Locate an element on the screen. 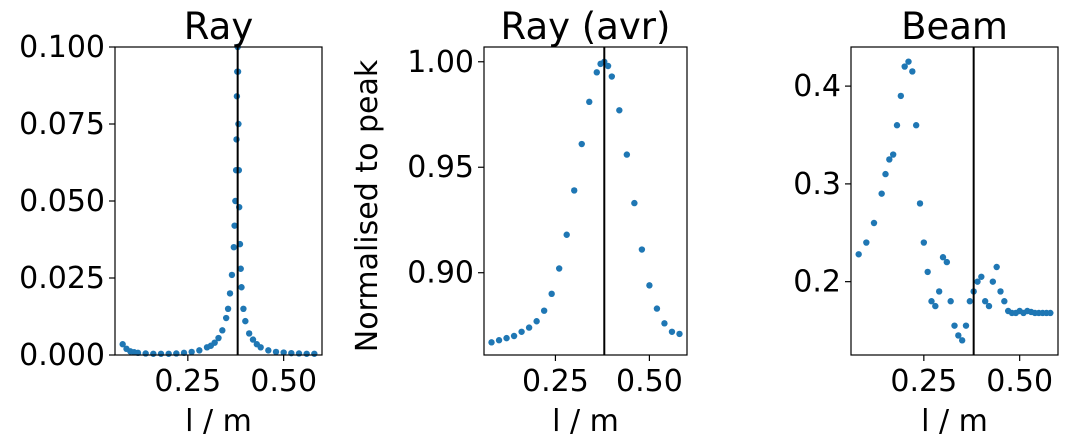 The width and height of the screenshot is (1069, 447). y-tick-label: 0.000 is located at coordinates (62, 355).